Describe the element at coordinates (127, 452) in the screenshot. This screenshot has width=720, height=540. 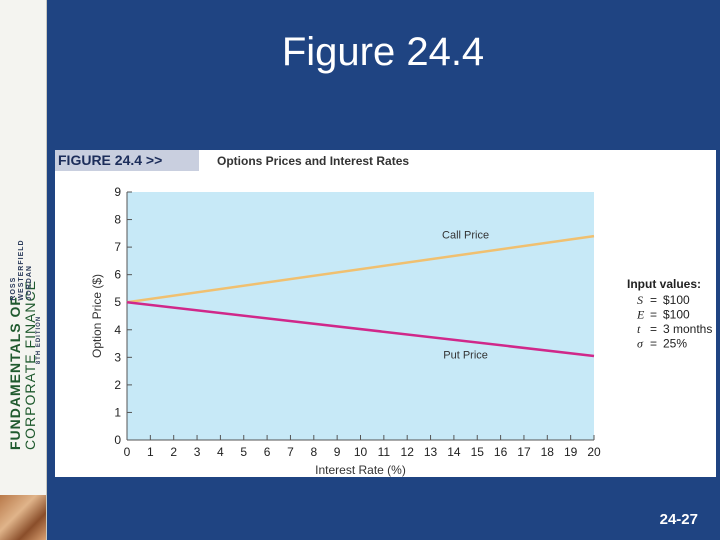
I see `x-tick-label: 0` at that location.